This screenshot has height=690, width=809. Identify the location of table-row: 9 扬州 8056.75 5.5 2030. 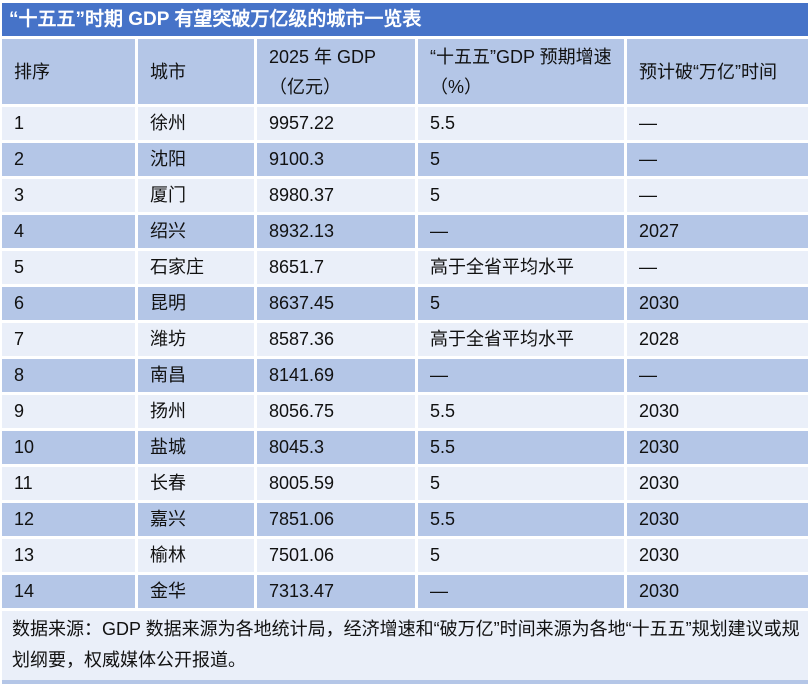
(405, 413).